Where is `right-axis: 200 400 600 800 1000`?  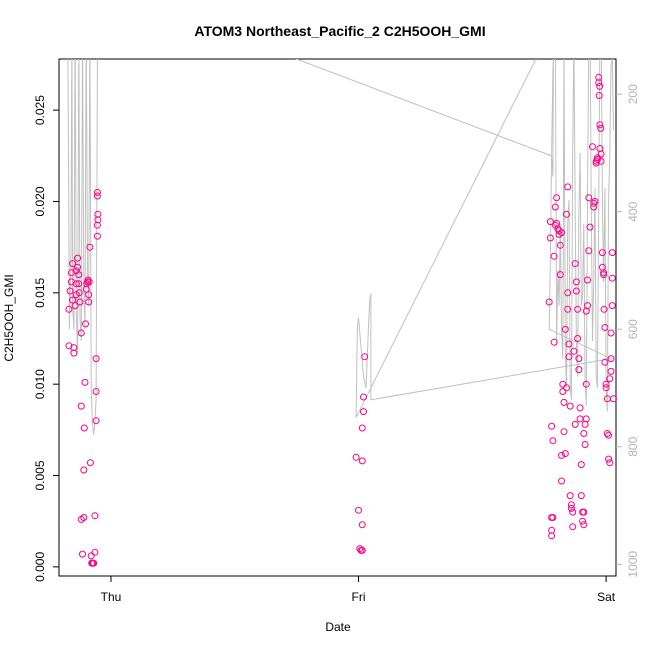
right-axis: 200 400 600 800 1000 is located at coordinates (628, 331).